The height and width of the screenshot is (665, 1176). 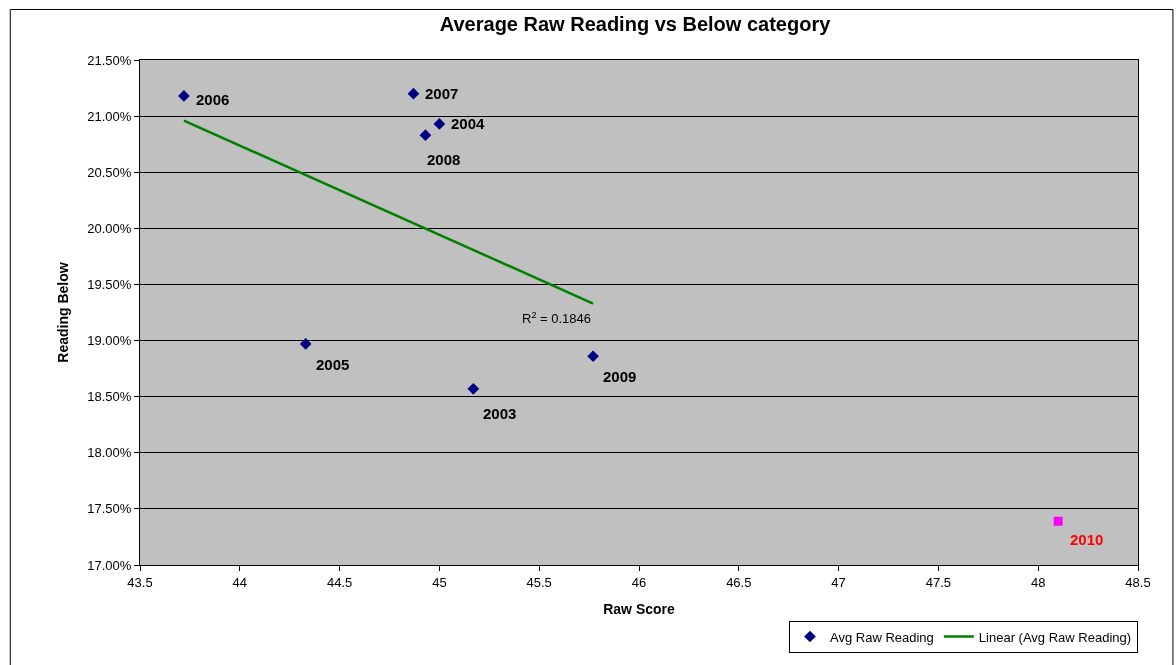 What do you see at coordinates (140, 582) in the screenshot?
I see `x-tick-label: 43.5` at bounding box center [140, 582].